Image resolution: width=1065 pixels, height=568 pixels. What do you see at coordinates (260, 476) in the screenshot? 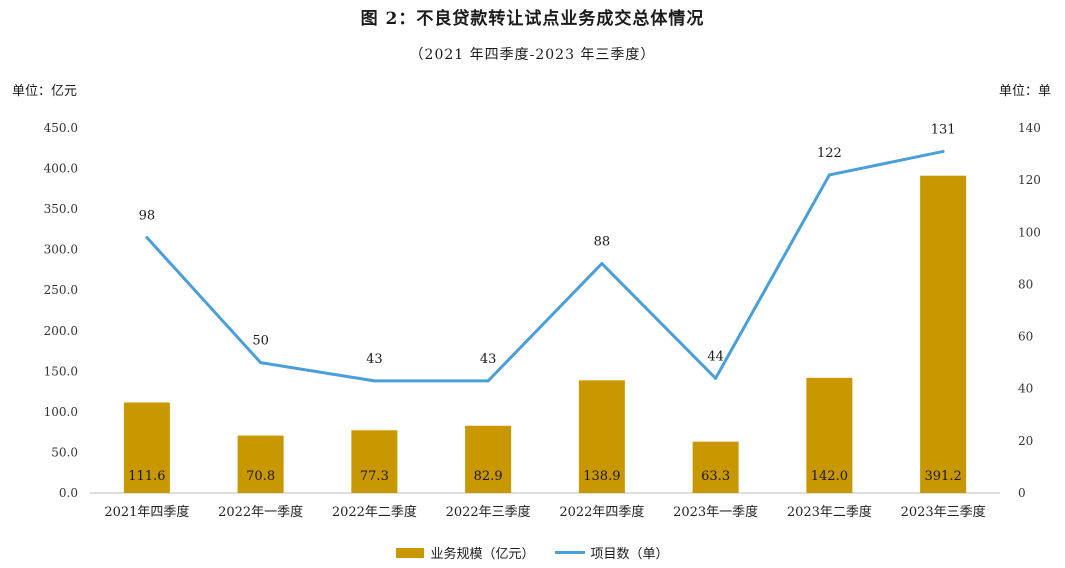
I see `bar-value-label: 70.8` at bounding box center [260, 476].